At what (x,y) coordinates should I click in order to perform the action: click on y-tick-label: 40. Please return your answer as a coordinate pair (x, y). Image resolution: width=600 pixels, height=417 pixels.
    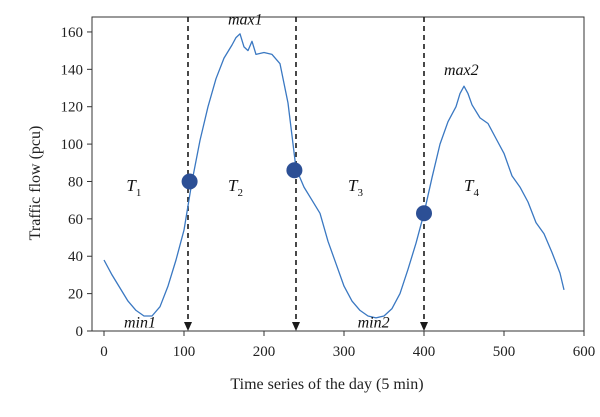
    Looking at the image, I should click on (75, 257).